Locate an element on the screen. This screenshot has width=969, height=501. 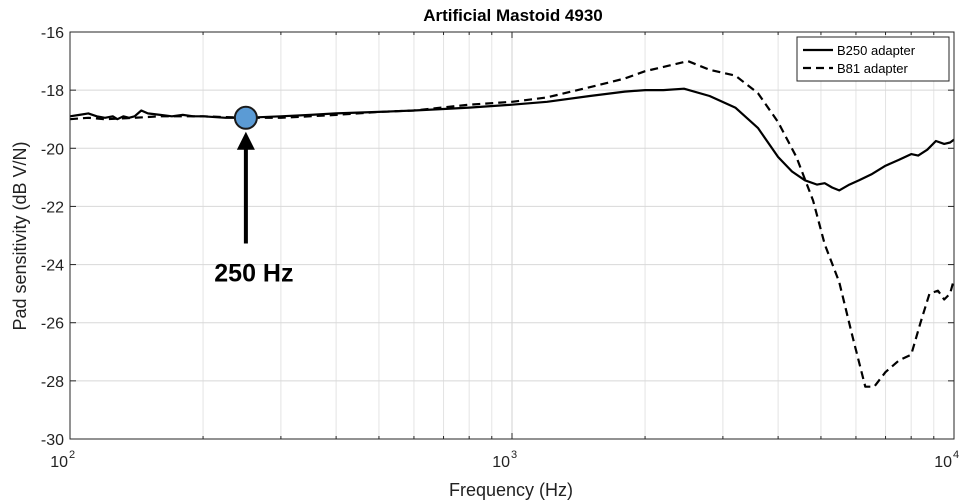
x-axis-label: Frequency (Hz) is located at coordinates (511, 490).